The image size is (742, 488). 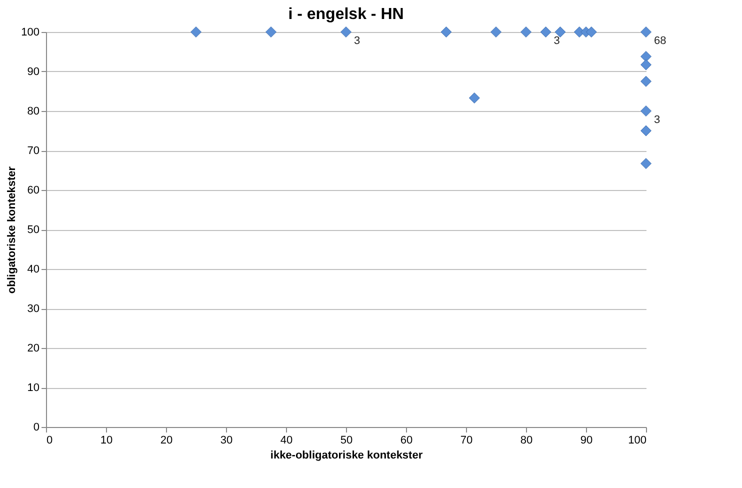 What do you see at coordinates (36, 428) in the screenshot?
I see `y-tick-label: 0` at bounding box center [36, 428].